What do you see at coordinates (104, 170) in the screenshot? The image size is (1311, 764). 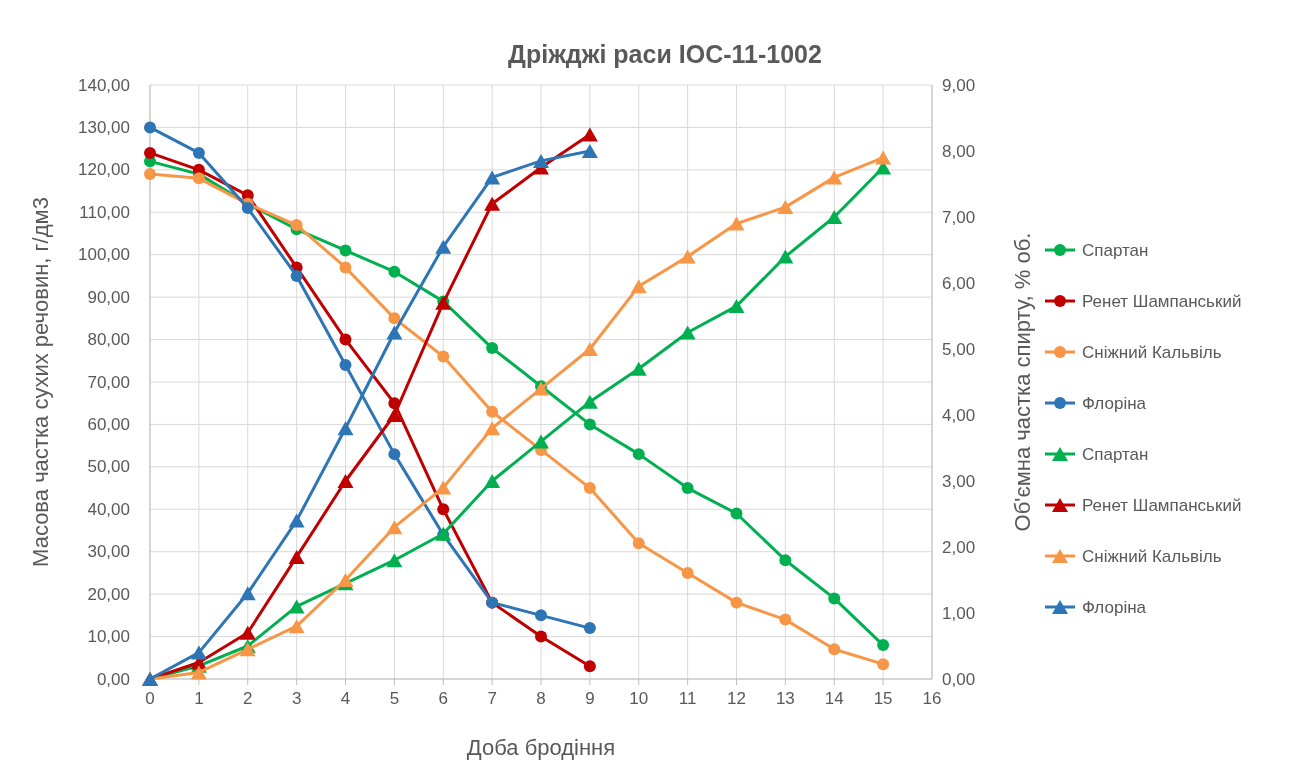 I see `y-tick-label: 120,00` at bounding box center [104, 170].